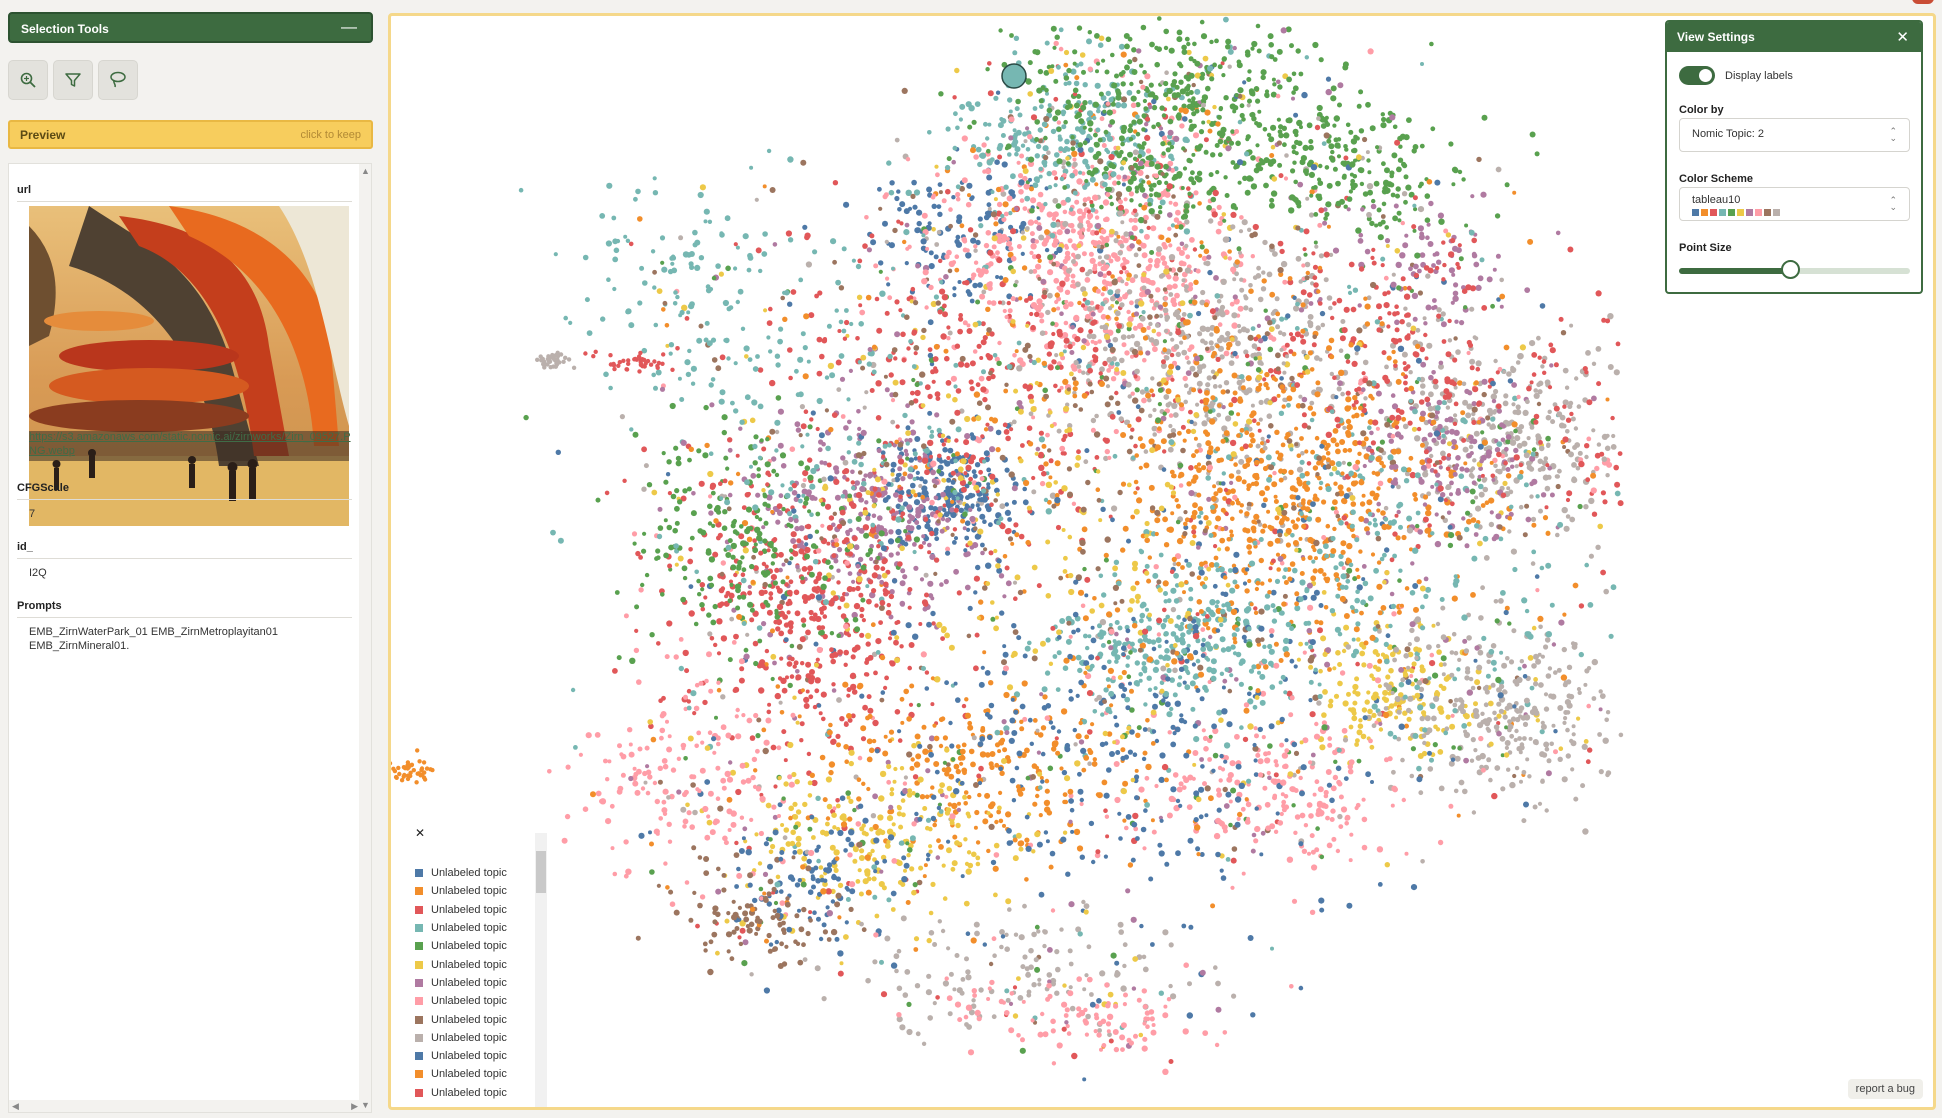 The height and width of the screenshot is (1118, 1942). I want to click on id-label: id_, so click(25, 547).